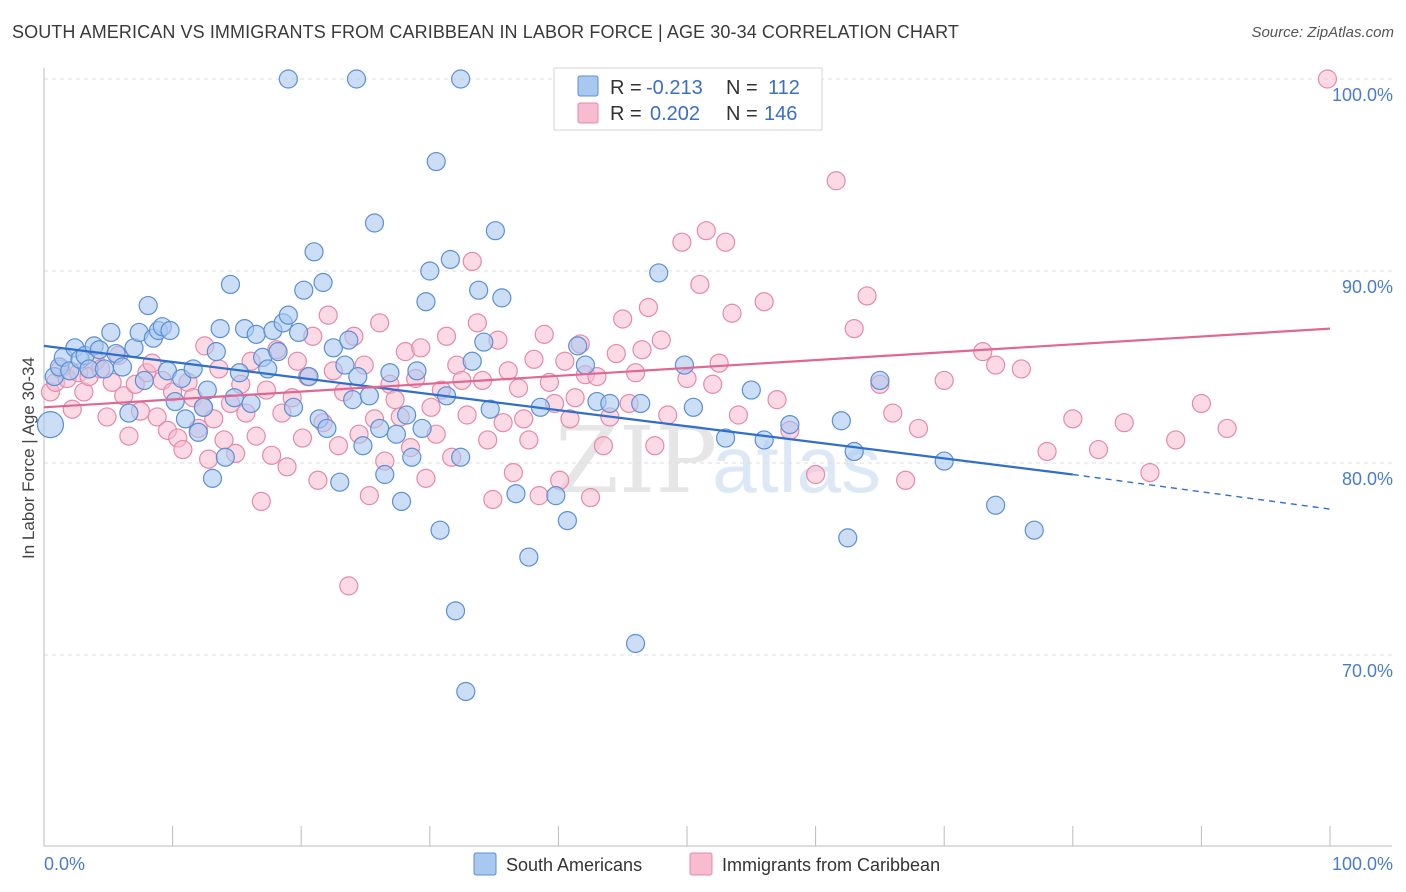 This screenshot has height=892, width=1406. I want to click on x-tick-label-max: 100.0%, so click(1362, 864).